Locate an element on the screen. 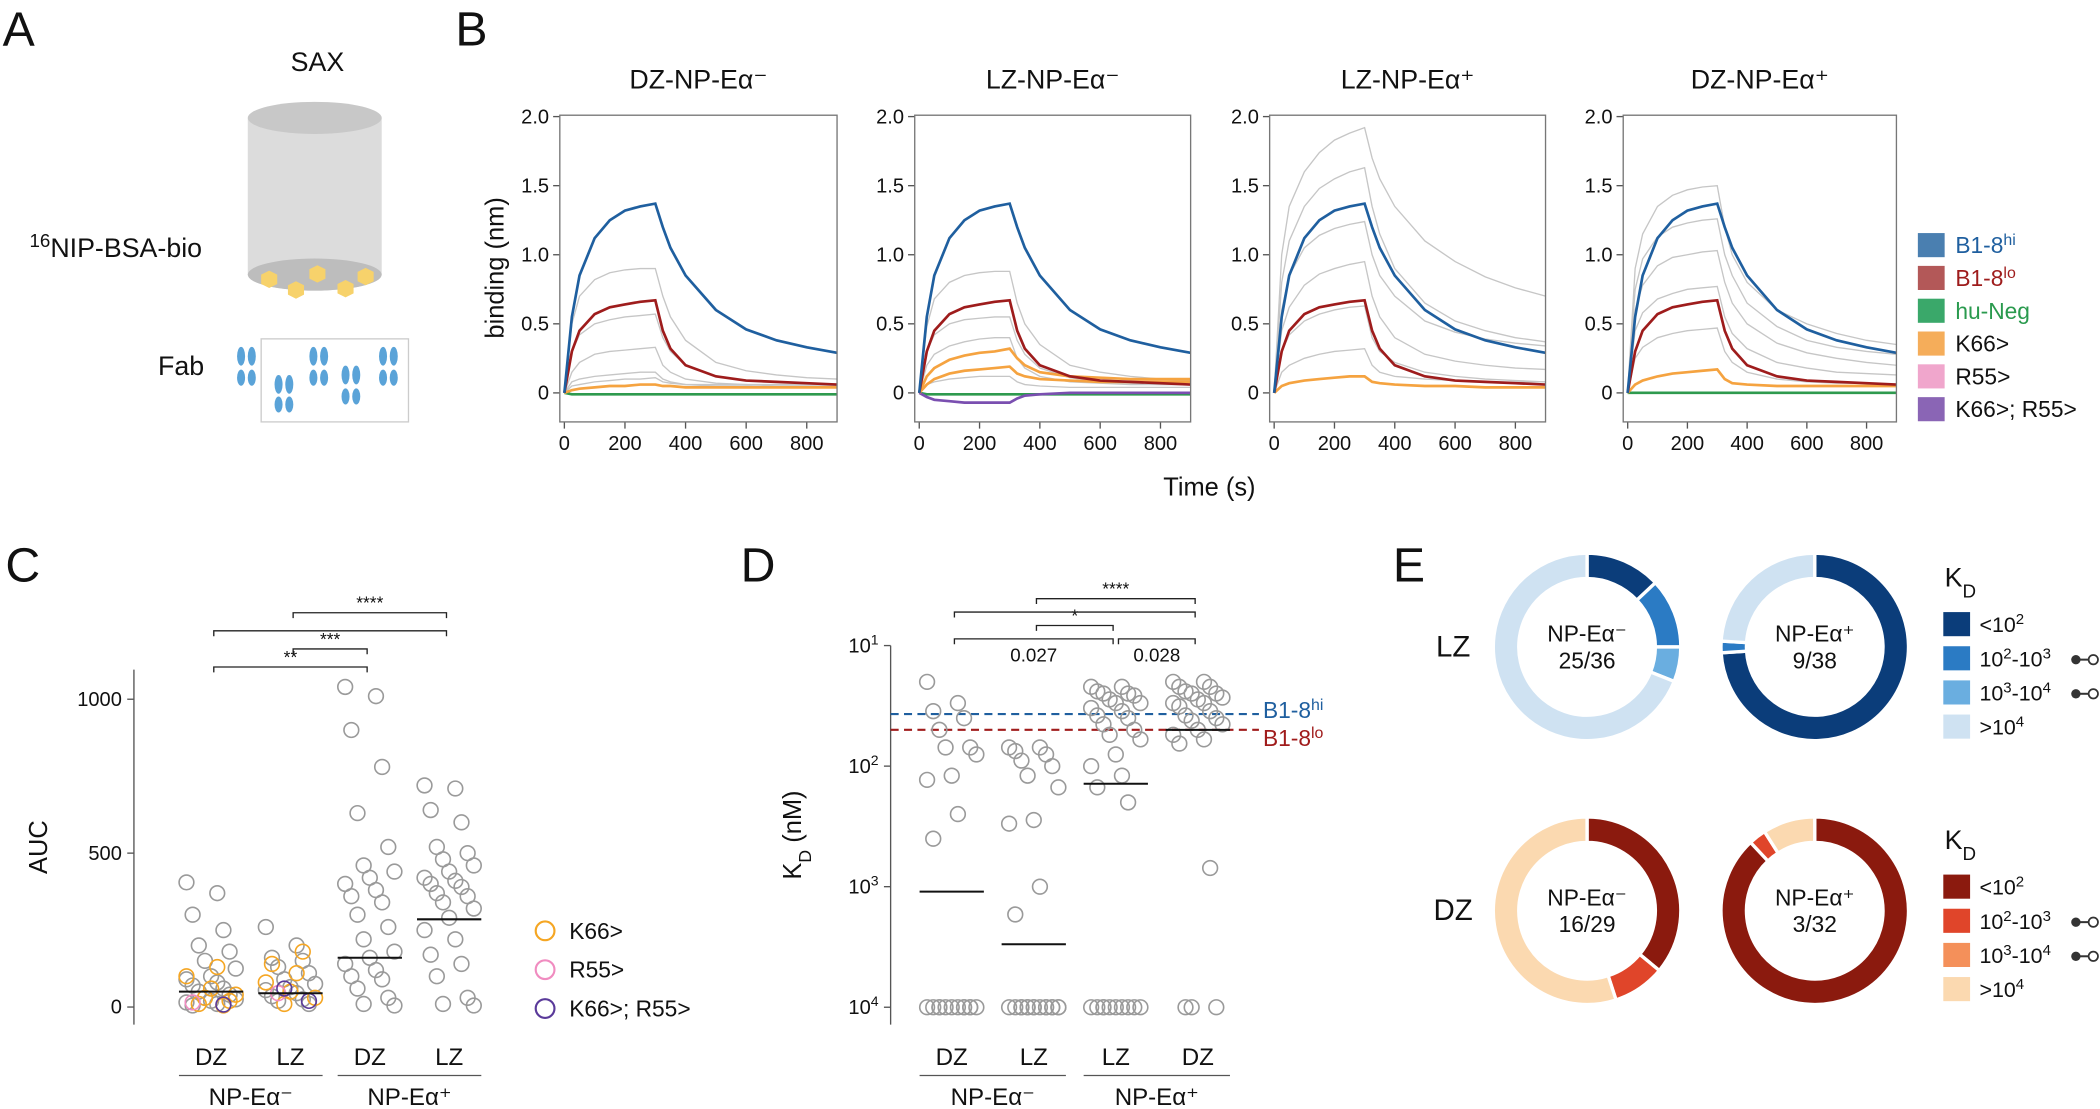  y-axis-label: AUC is located at coordinates (39, 847).